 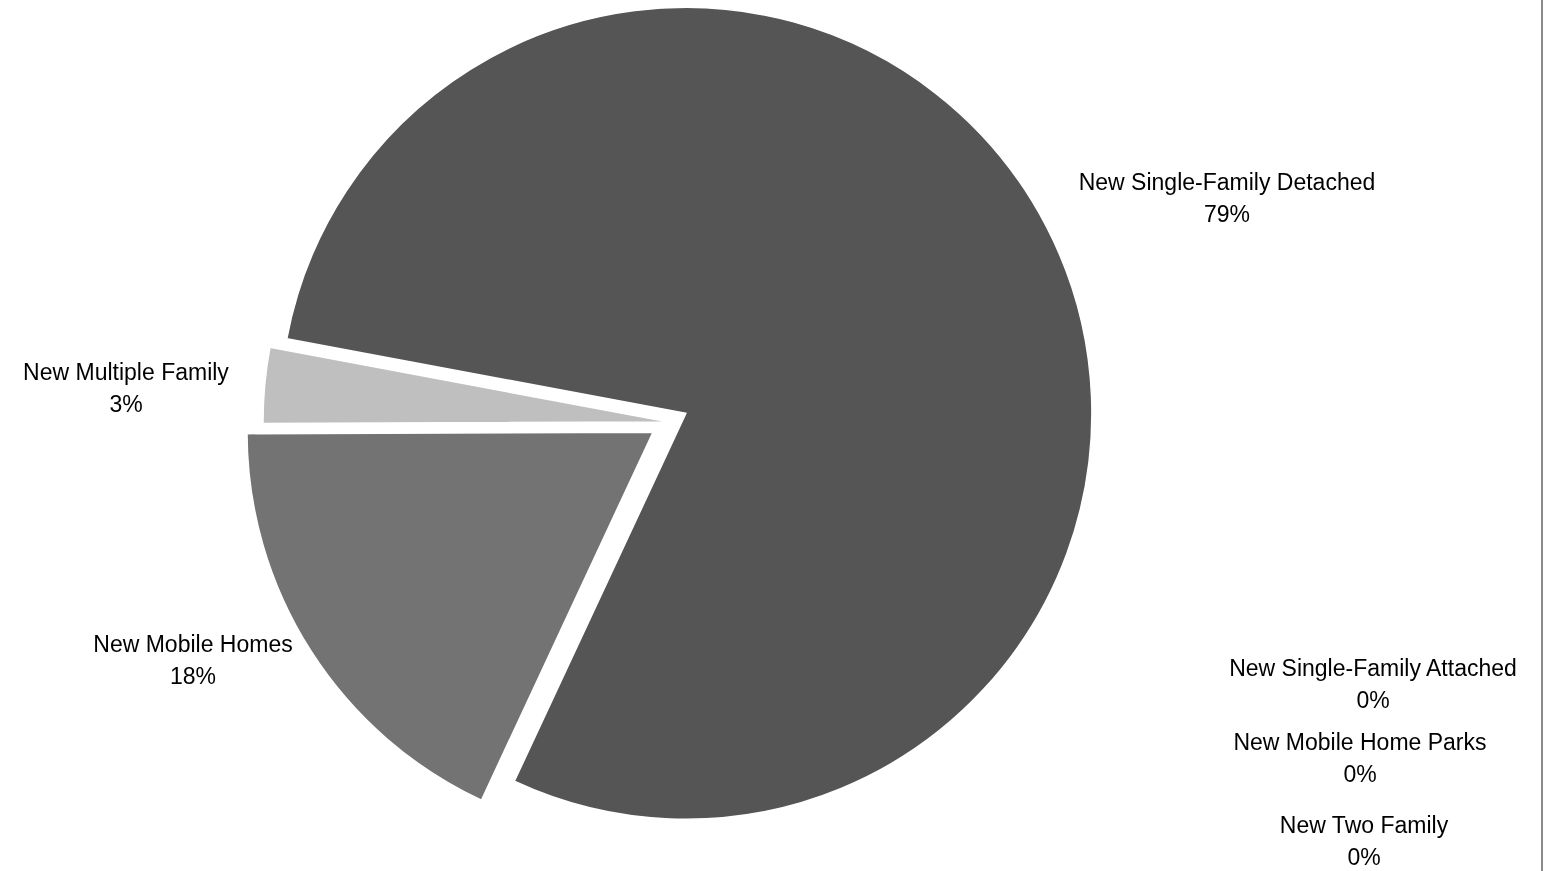 What do you see at coordinates (1360, 742) in the screenshot?
I see `category-label: New Mobile Home Parks` at bounding box center [1360, 742].